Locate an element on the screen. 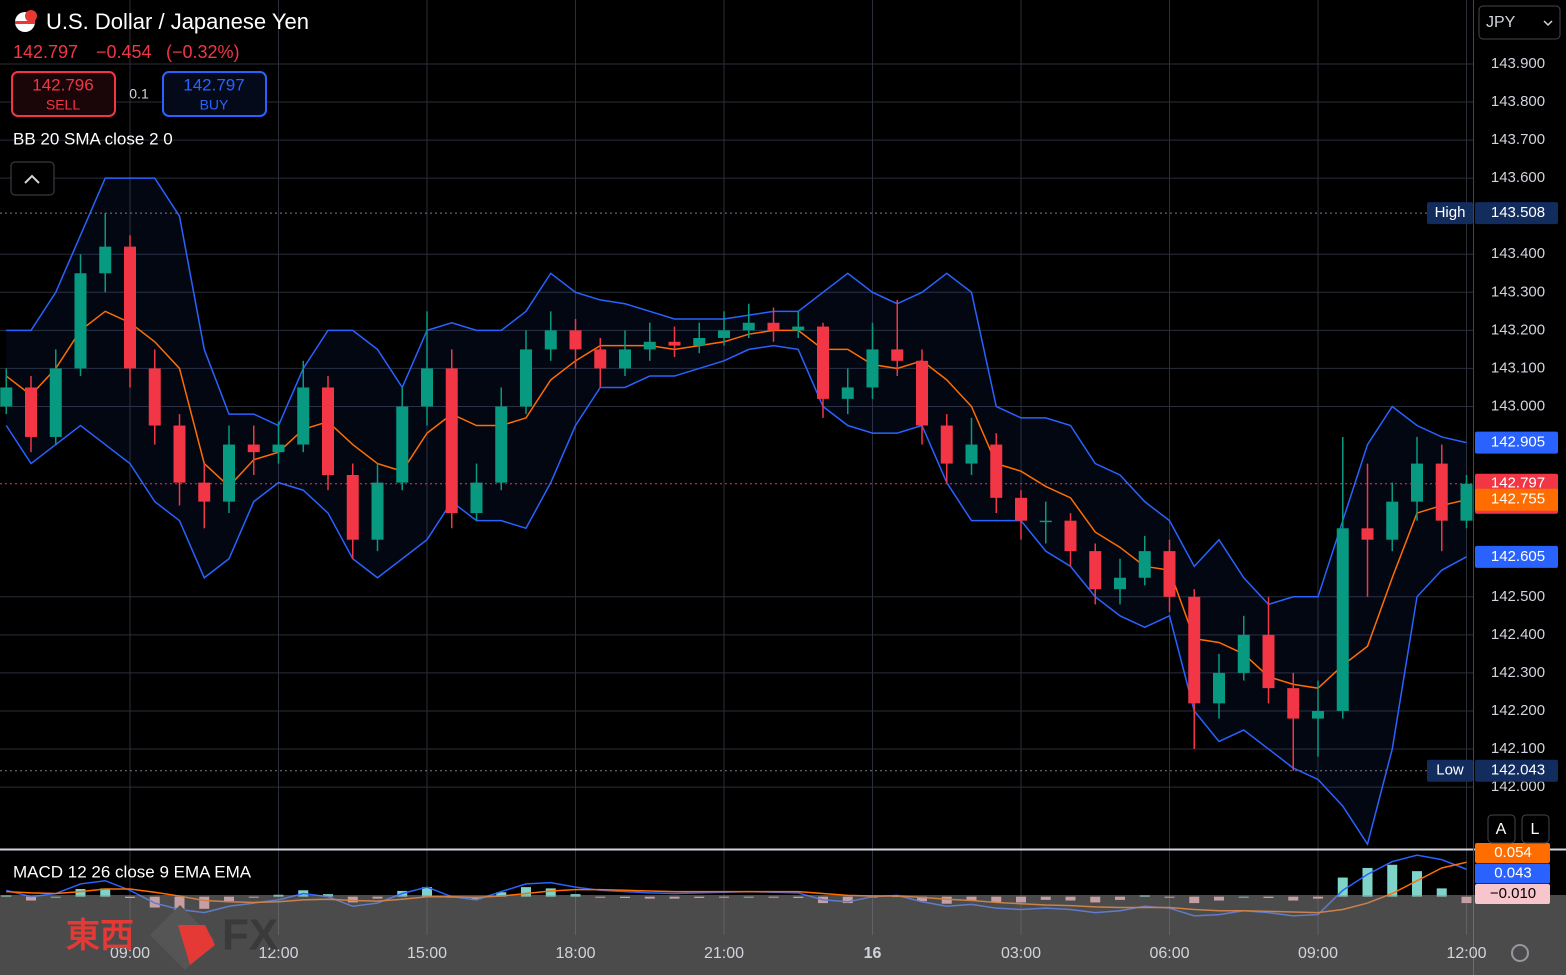  y-tick-label: 143.300 is located at coordinates (1518, 291).